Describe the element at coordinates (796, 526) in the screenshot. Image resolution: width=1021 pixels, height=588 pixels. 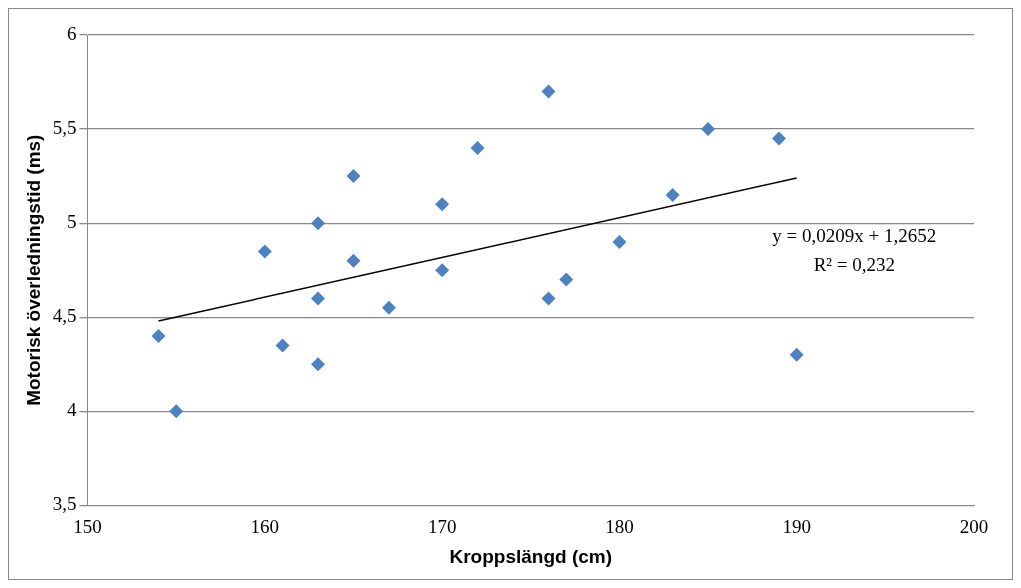
I see `x-tick-label: 190` at that location.